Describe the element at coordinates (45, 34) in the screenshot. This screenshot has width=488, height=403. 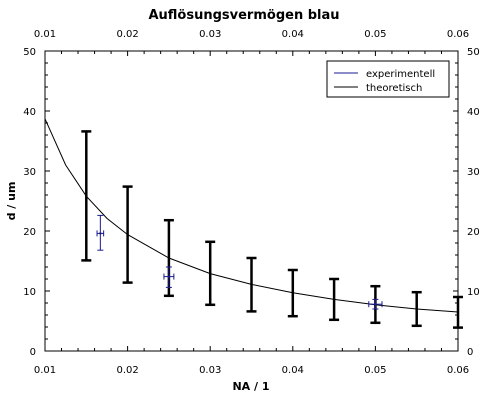
I see `x-top-tick-label: 0.01` at that location.